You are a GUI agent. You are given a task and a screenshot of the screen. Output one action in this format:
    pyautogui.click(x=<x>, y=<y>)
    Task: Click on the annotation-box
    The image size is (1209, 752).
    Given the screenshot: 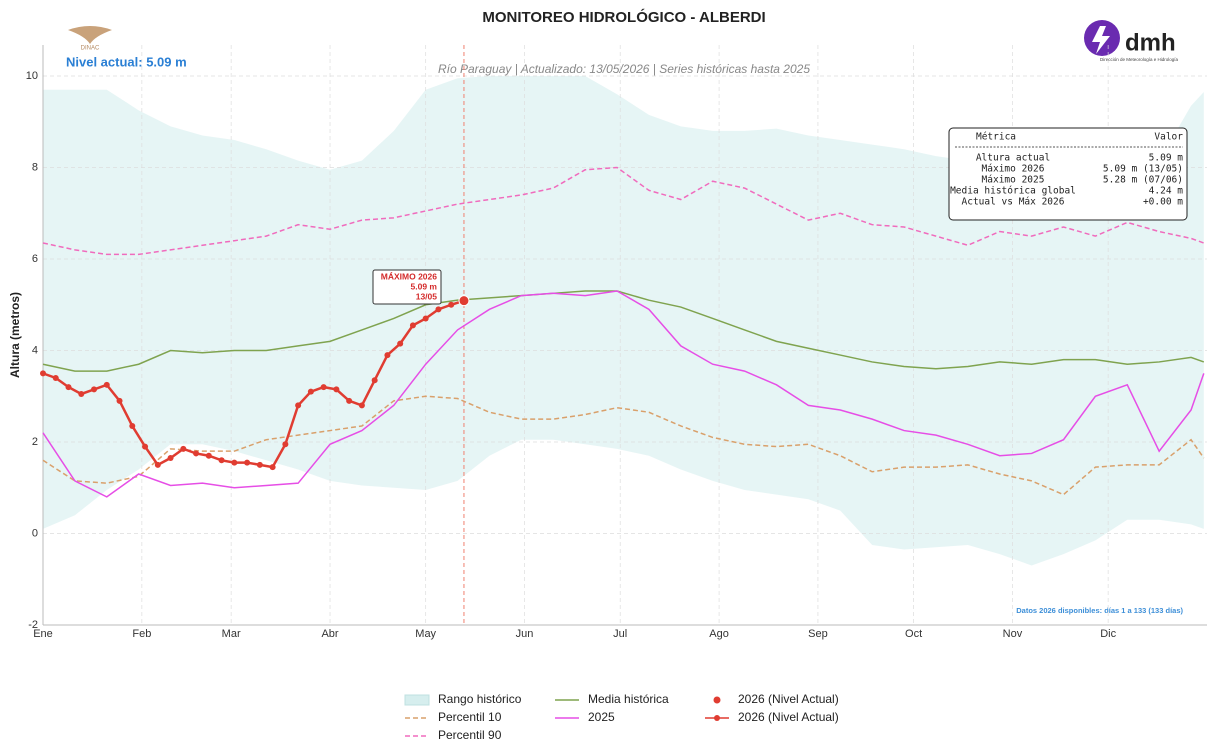 What is the action you would take?
    pyautogui.click(x=407, y=287)
    